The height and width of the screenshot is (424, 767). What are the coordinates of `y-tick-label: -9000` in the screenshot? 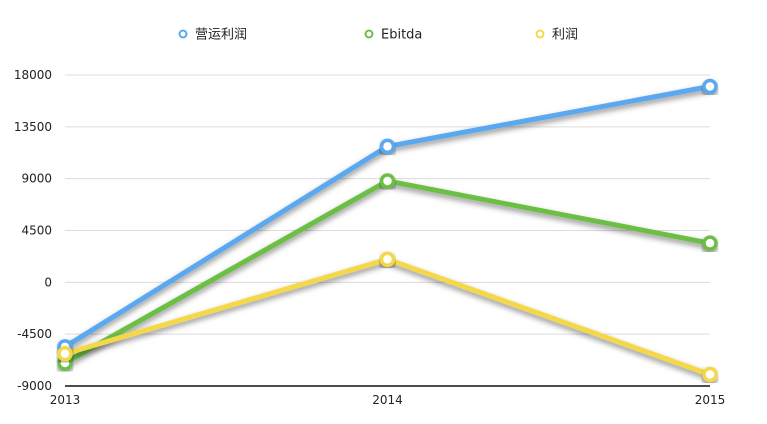 It's located at (34, 386).